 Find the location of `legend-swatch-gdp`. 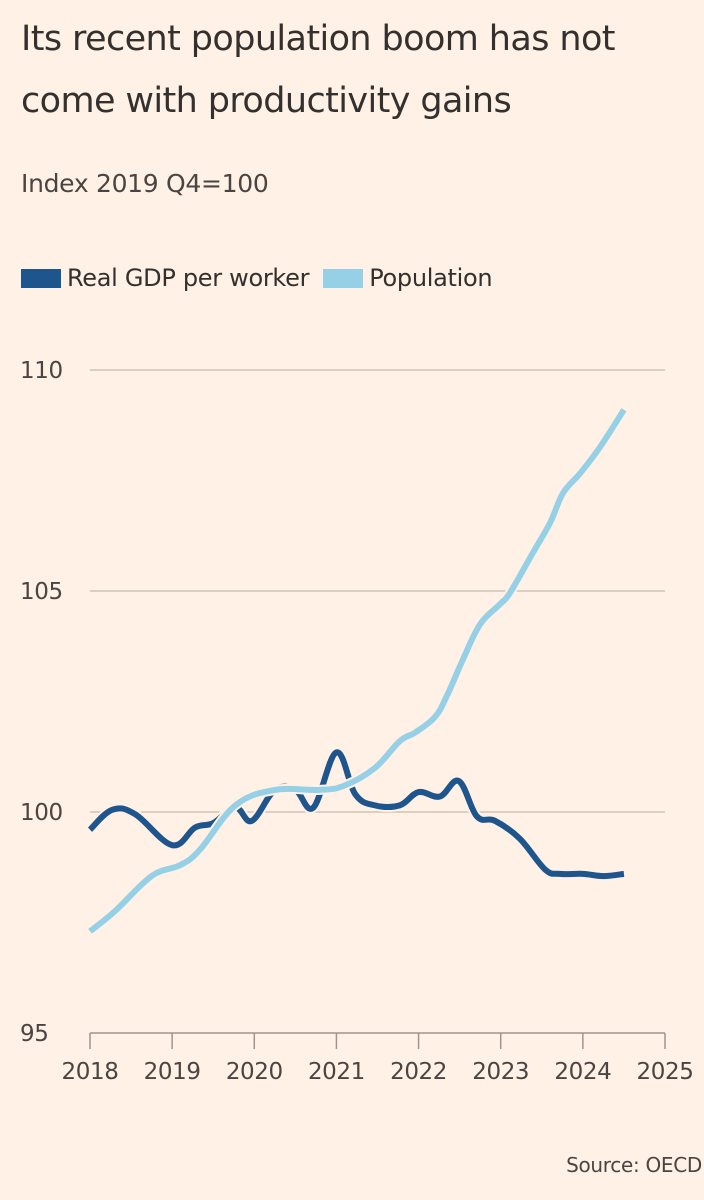

legend-swatch-gdp is located at coordinates (41, 278).